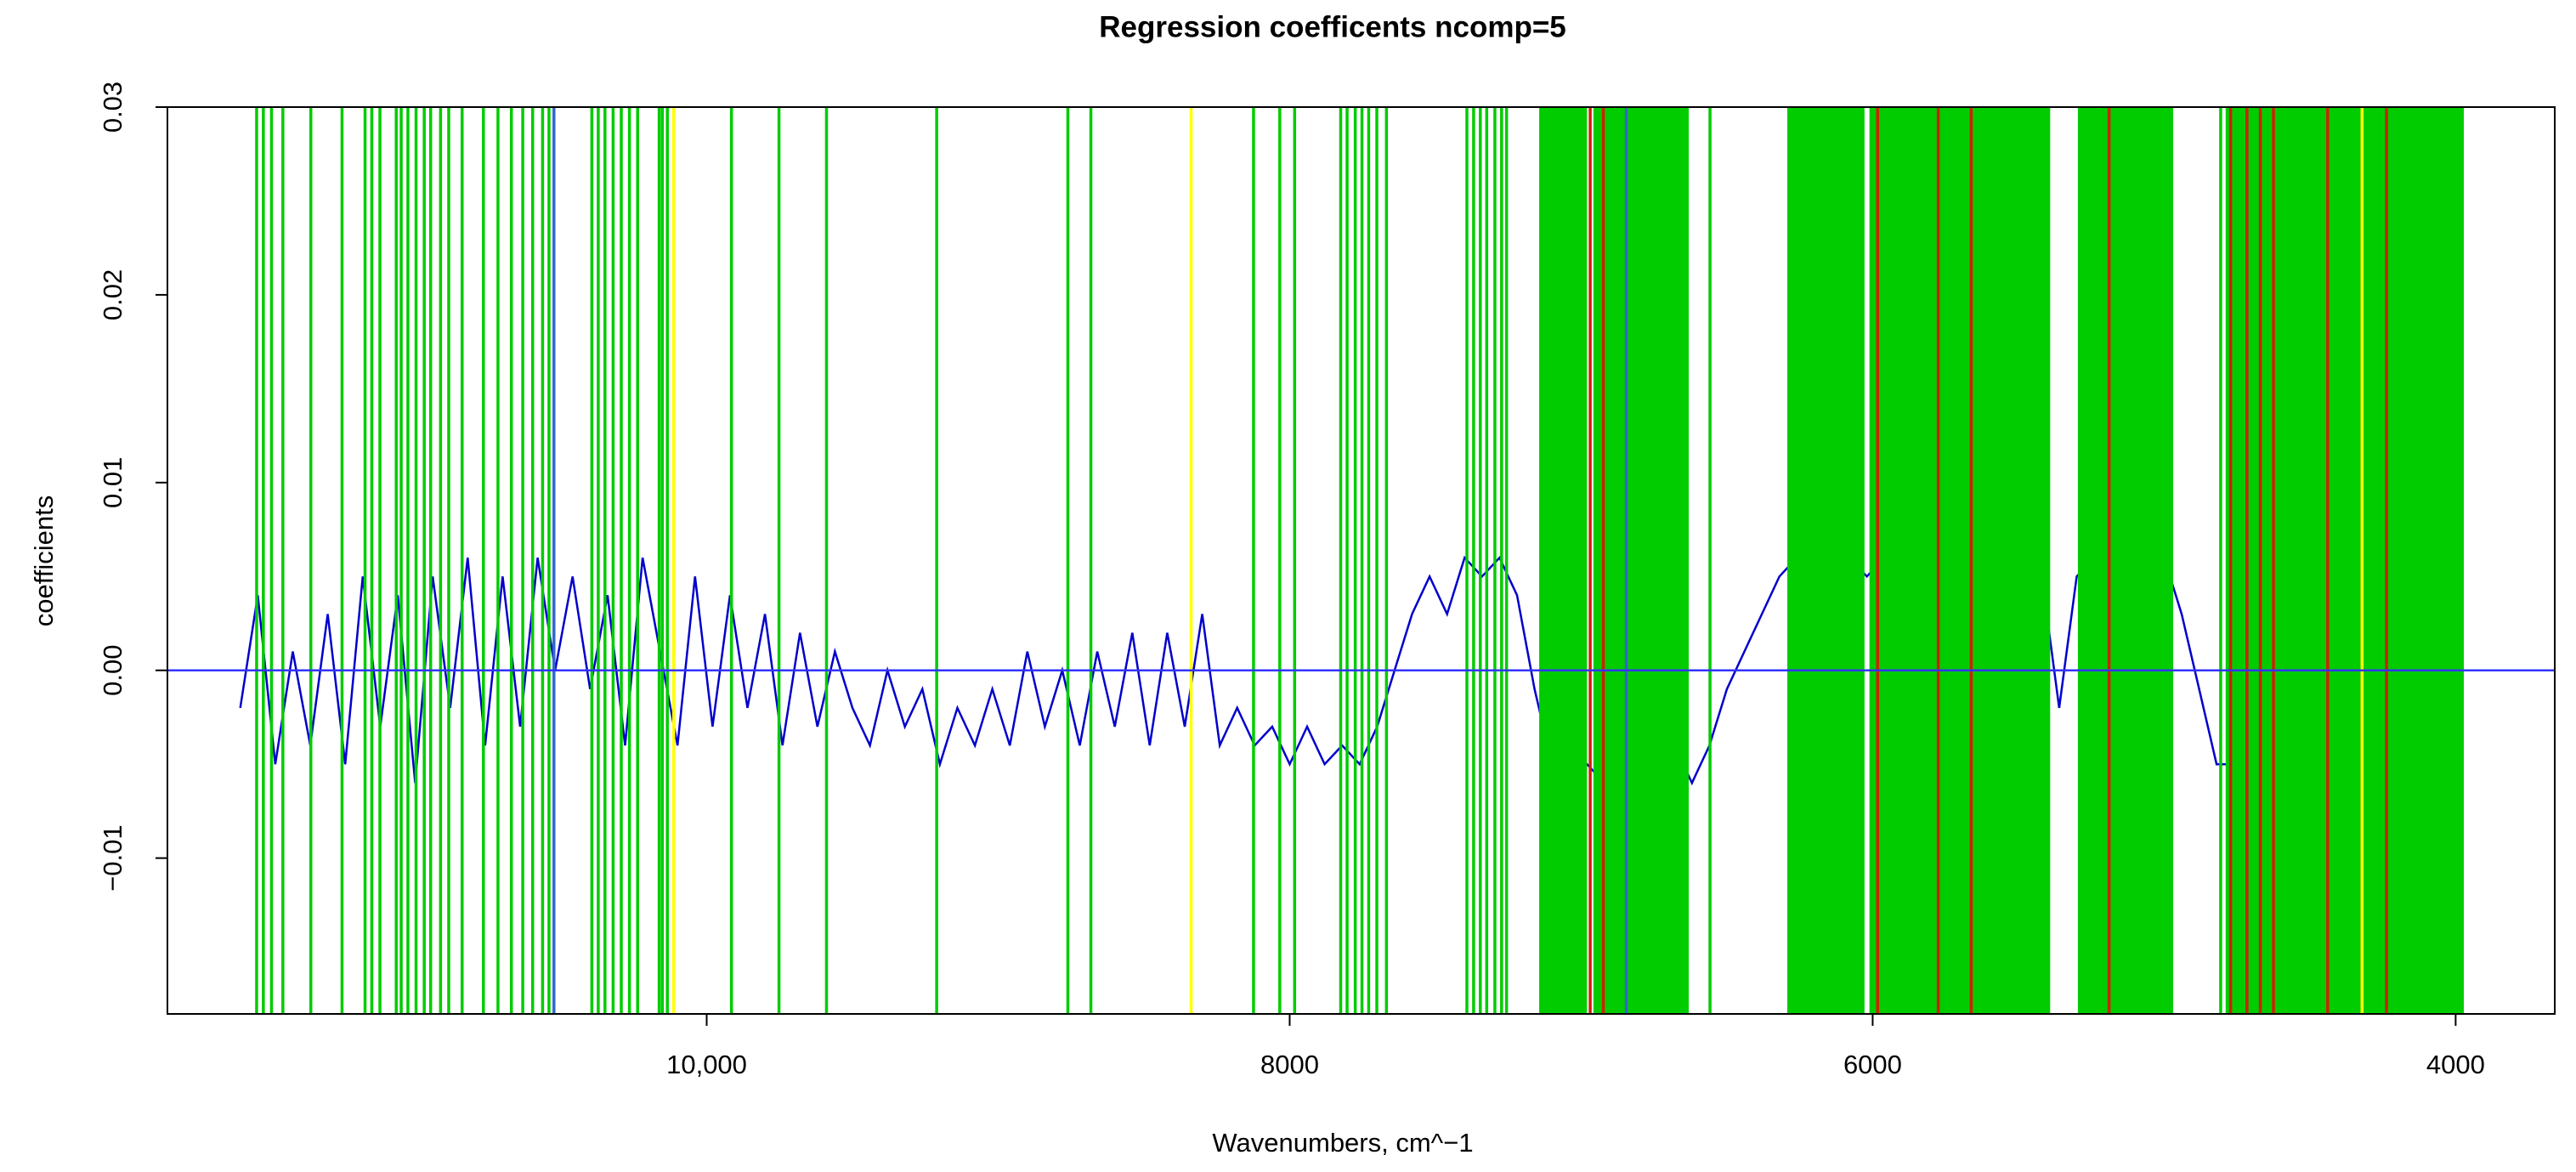  I want to click on y-tick-label: 0.03, so click(112, 107).